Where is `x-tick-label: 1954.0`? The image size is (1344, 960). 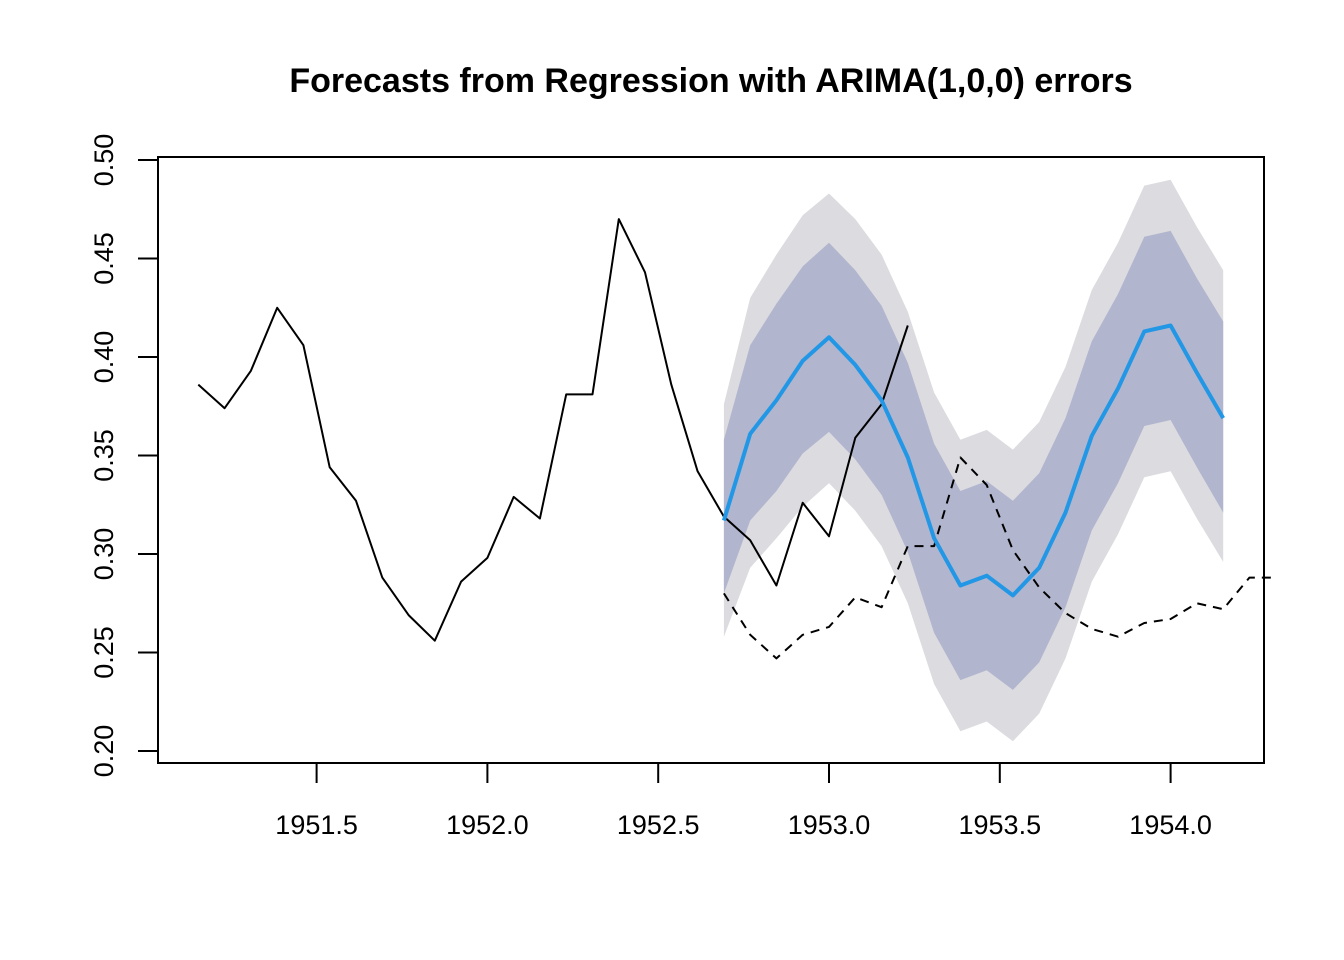 x-tick-label: 1954.0 is located at coordinates (1170, 825).